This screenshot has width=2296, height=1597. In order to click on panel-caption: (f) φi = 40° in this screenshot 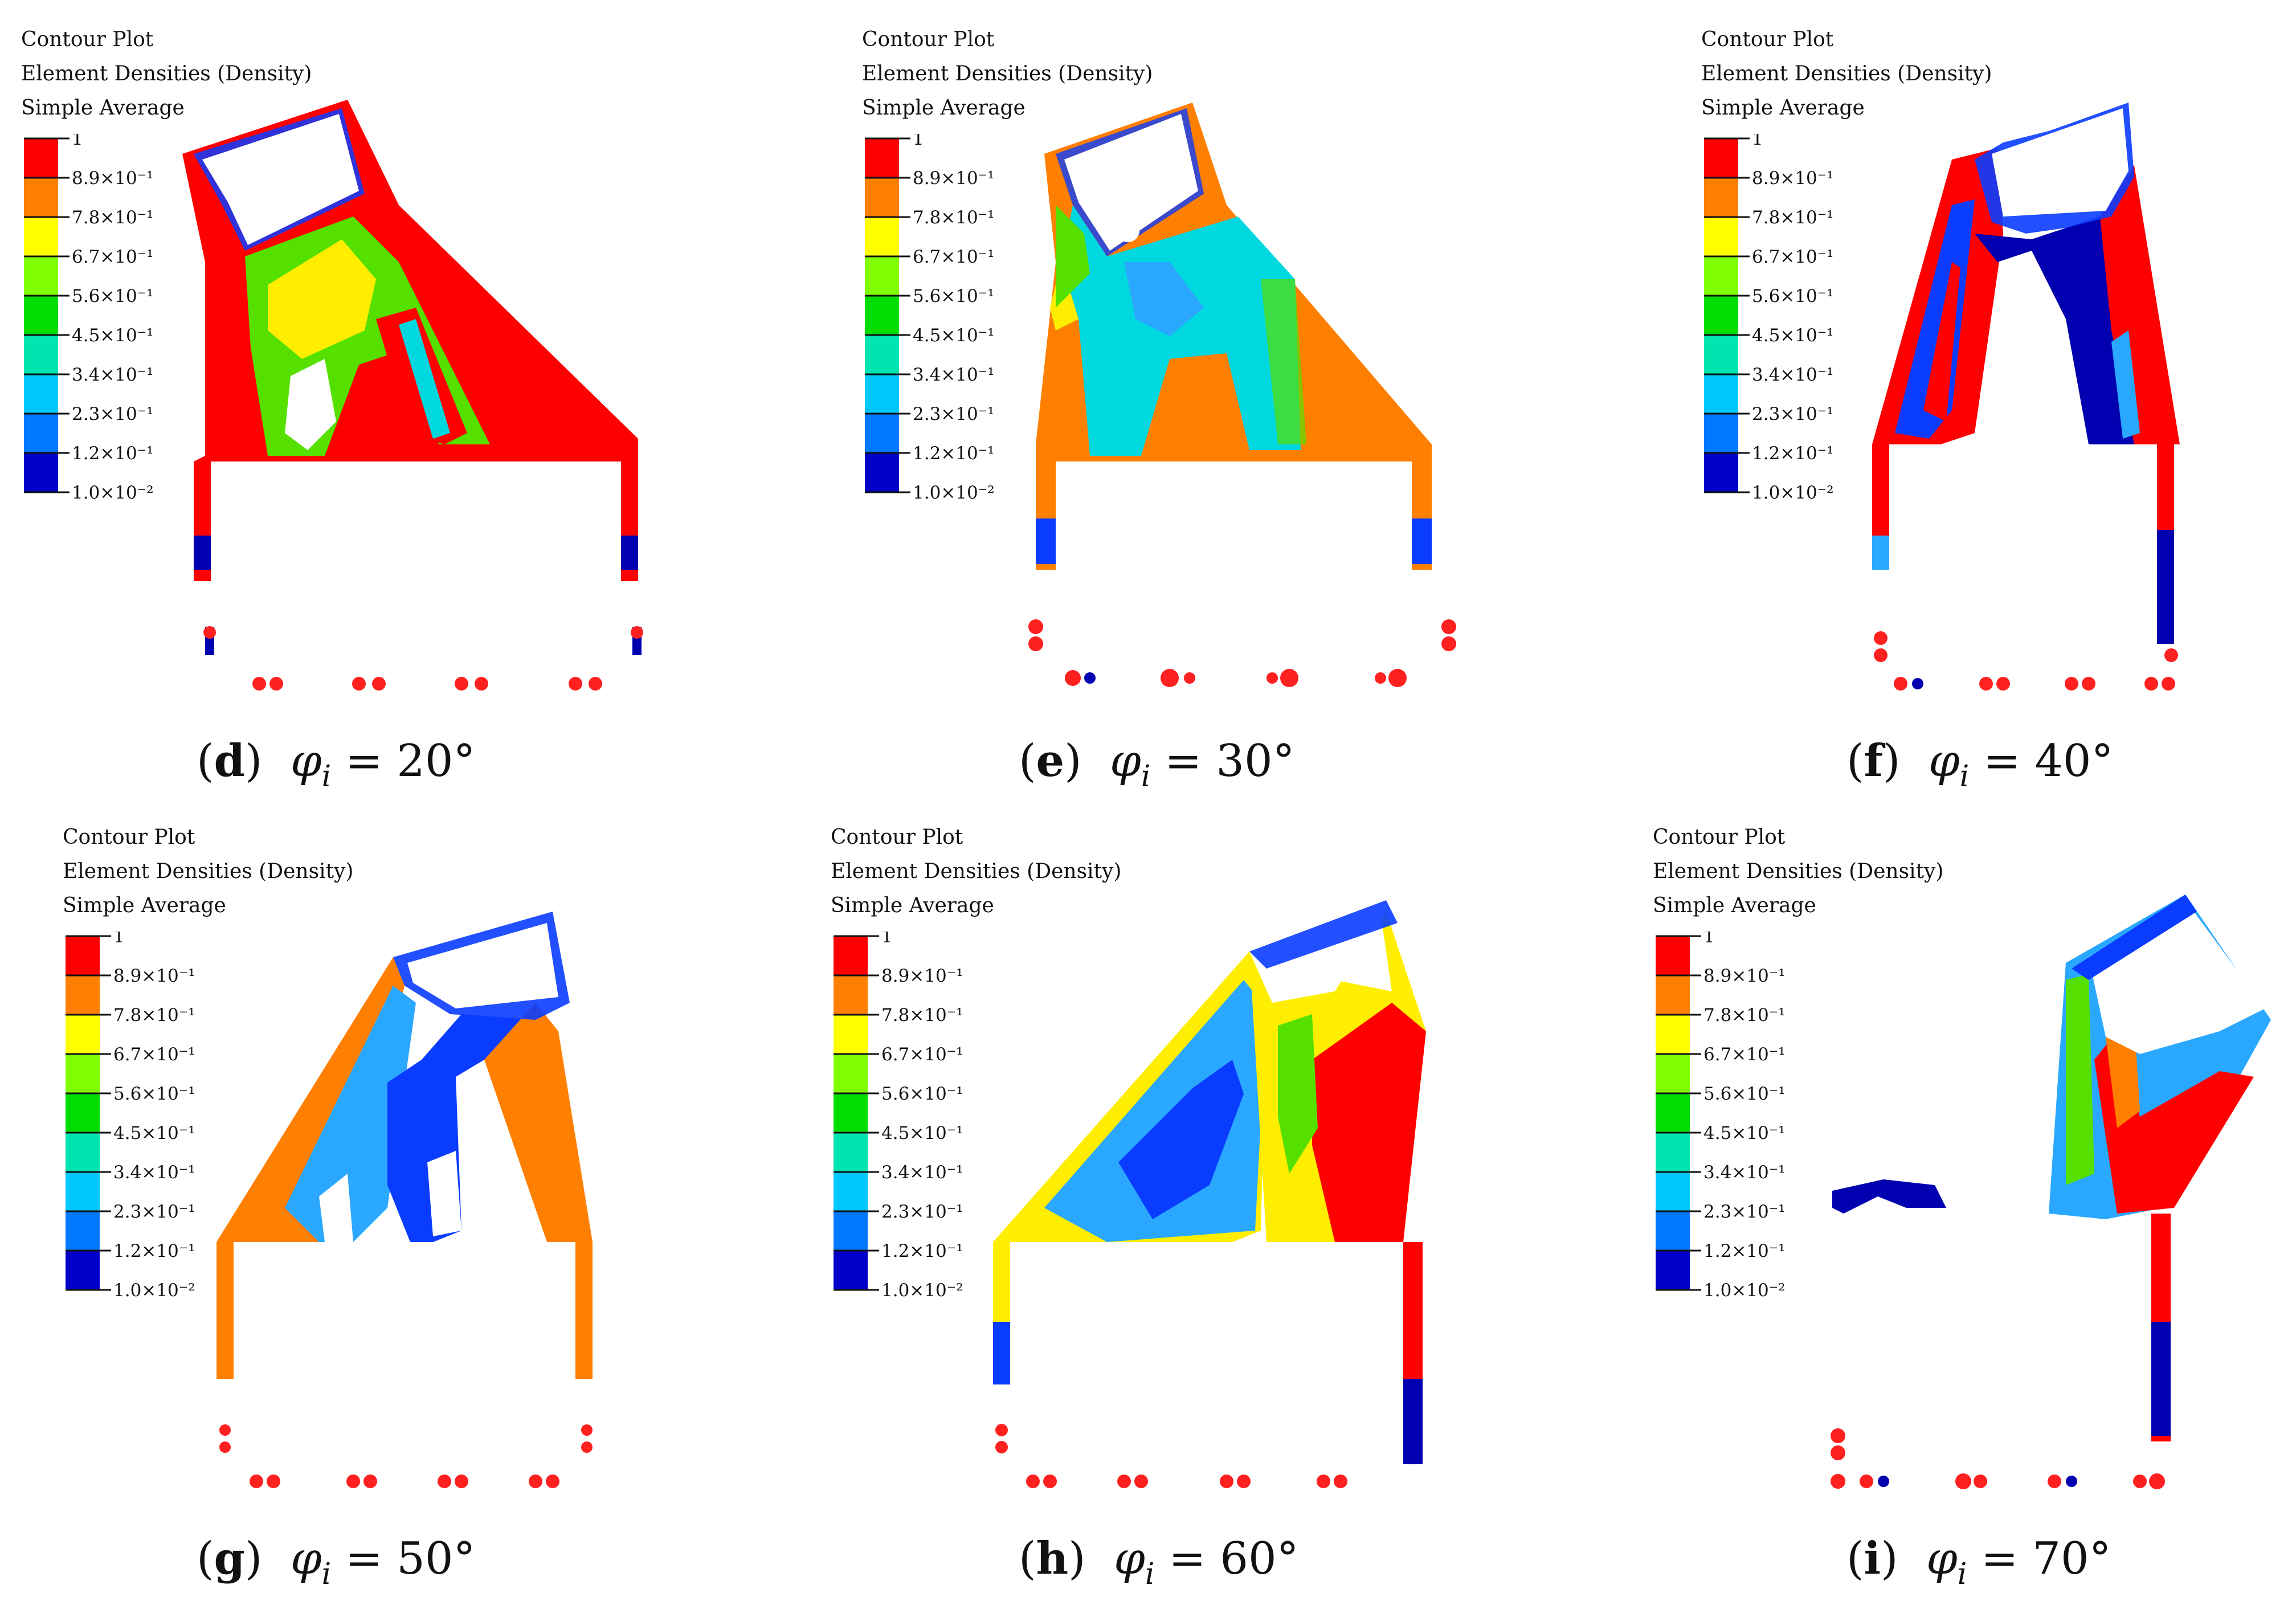, I will do `click(1980, 764)`.